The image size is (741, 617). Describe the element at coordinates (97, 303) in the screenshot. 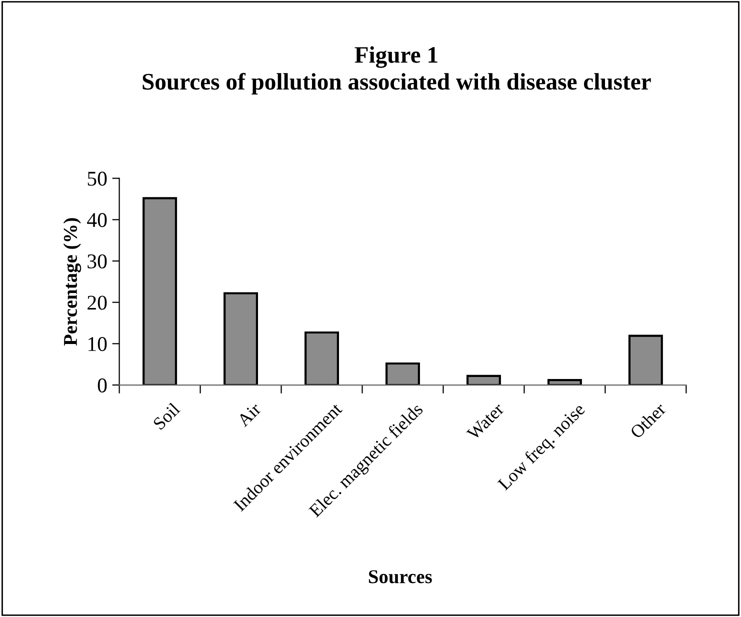

I see `y-tick-label: 20` at that location.